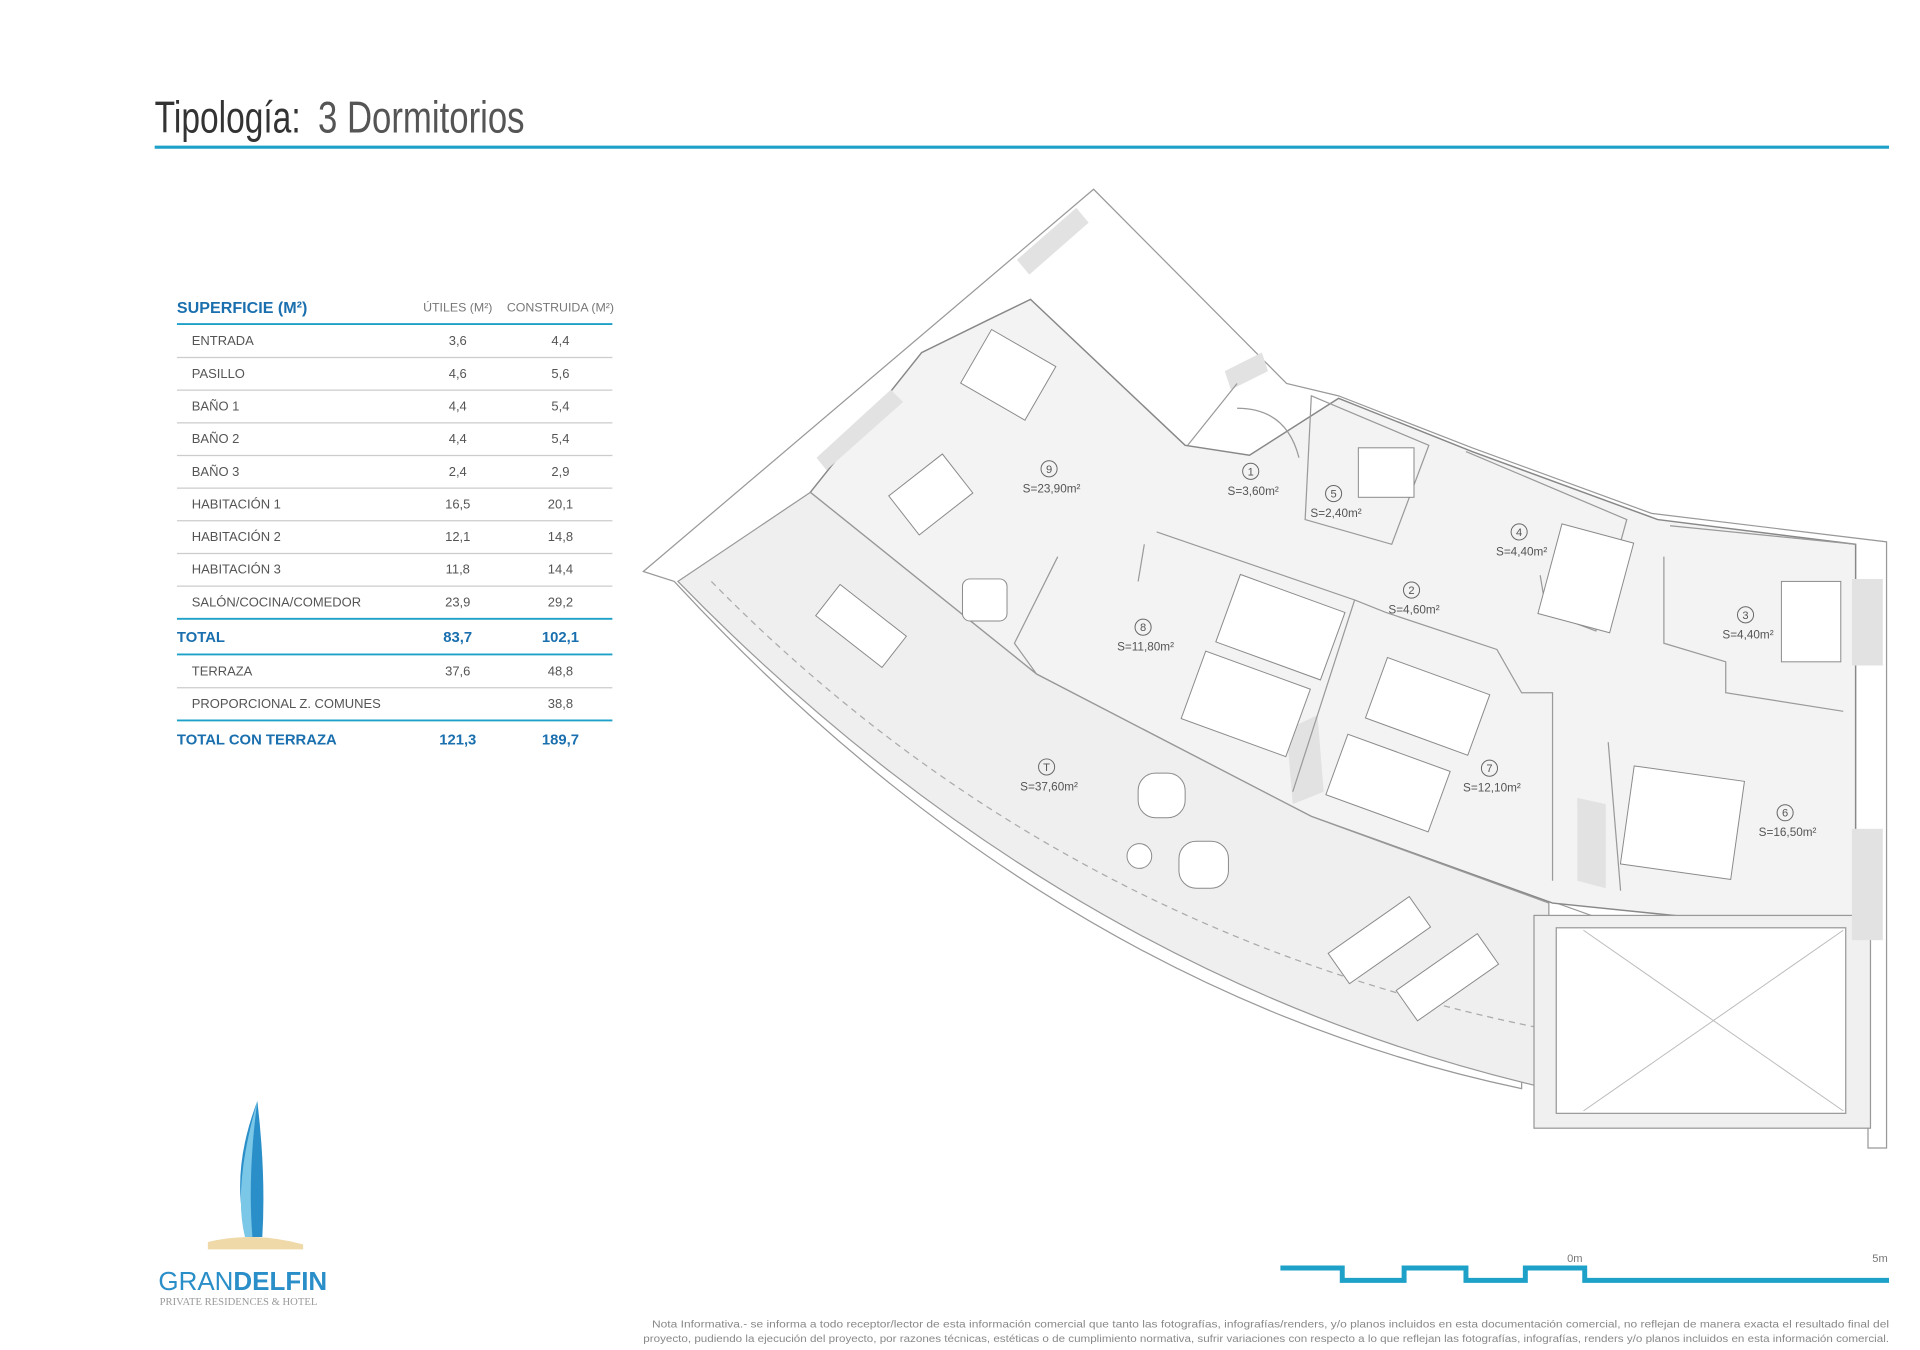 Image resolution: width=1920 pixels, height=1350 pixels. What do you see at coordinates (458, 471) in the screenshot?
I see `row-utiles: 2,4` at bounding box center [458, 471].